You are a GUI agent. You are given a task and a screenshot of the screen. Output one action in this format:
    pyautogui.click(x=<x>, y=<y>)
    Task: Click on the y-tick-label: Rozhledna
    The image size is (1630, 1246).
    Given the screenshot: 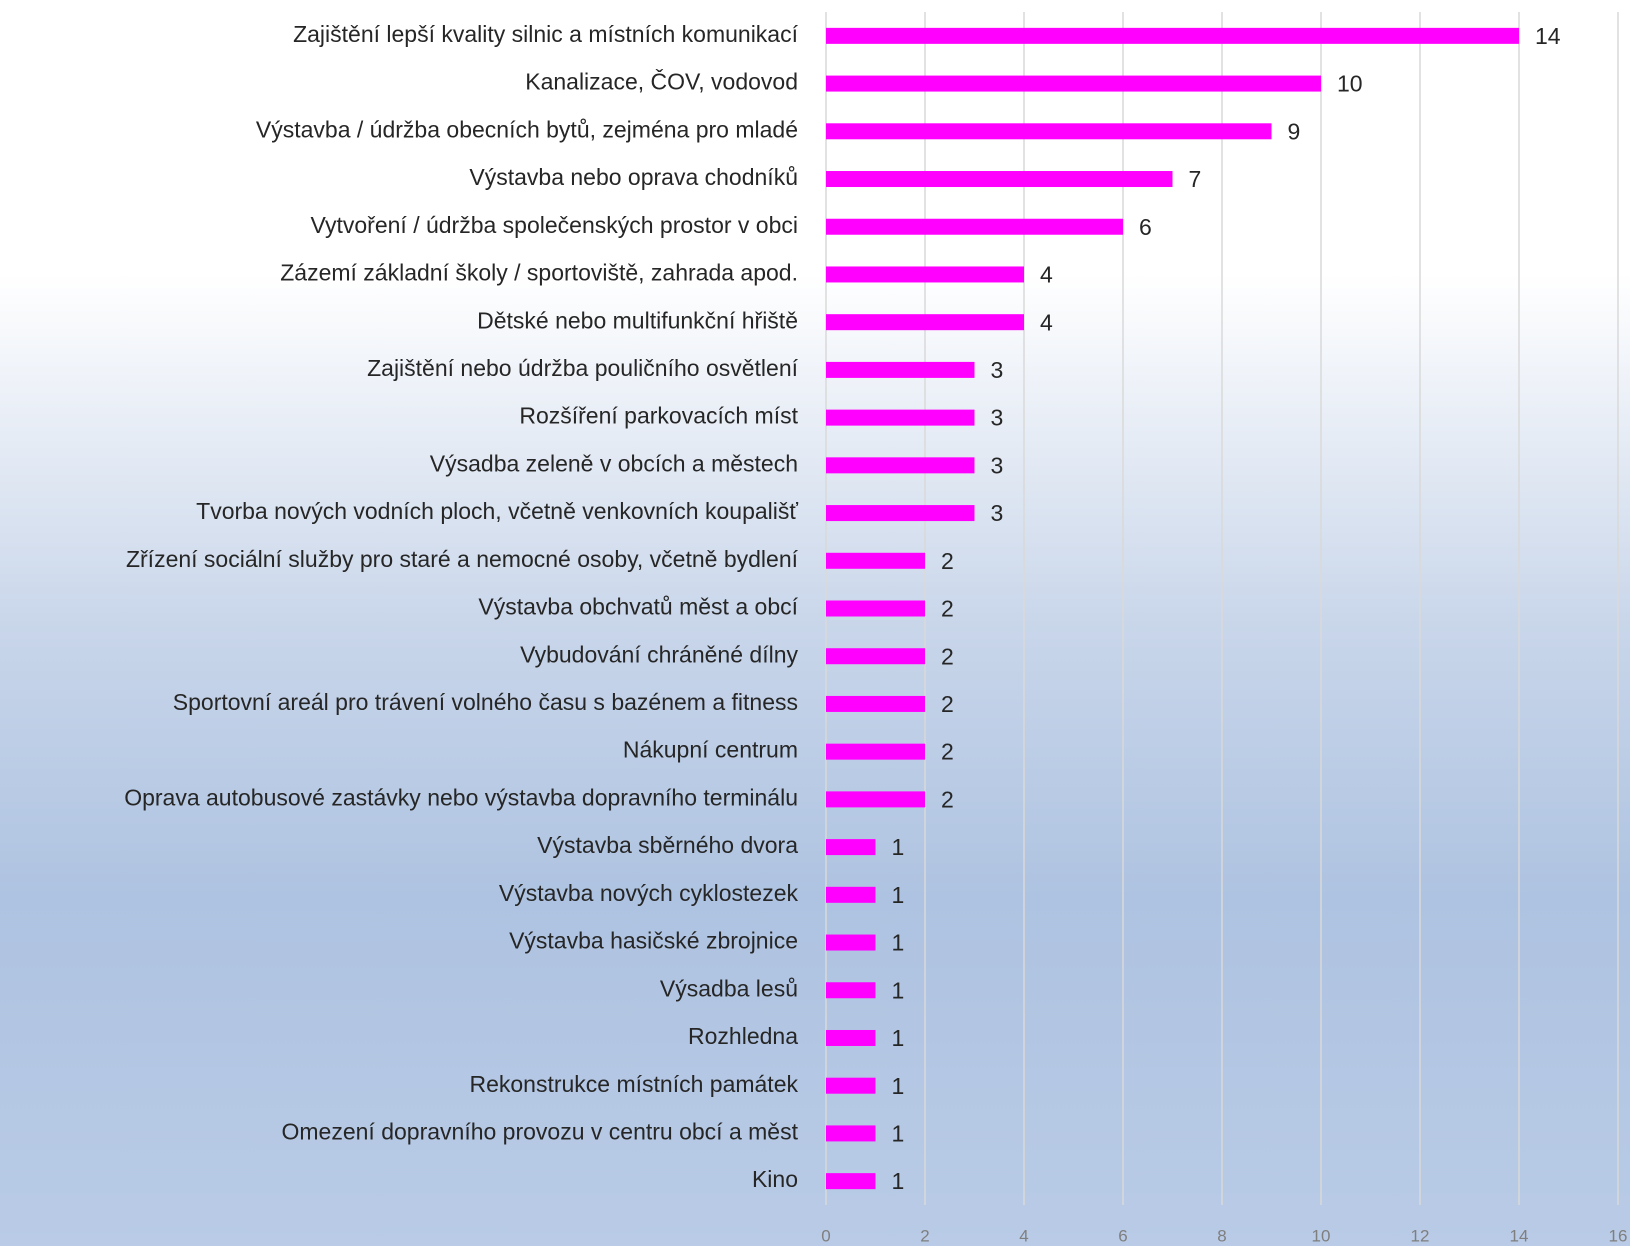 What is the action you would take?
    pyautogui.click(x=743, y=1036)
    